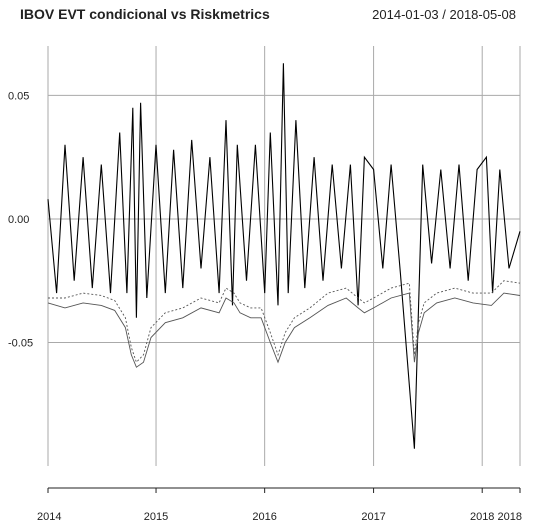 This screenshot has width=544, height=526. Describe the element at coordinates (264, 517) in the screenshot. I see `x-tick-label-2: 2016` at that location.